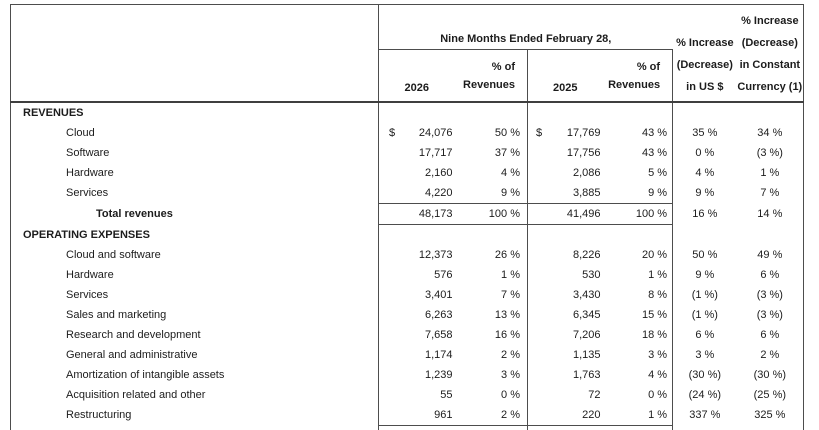  What do you see at coordinates (705, 355) in the screenshot?
I see `increase-usd: 3 %` at bounding box center [705, 355].